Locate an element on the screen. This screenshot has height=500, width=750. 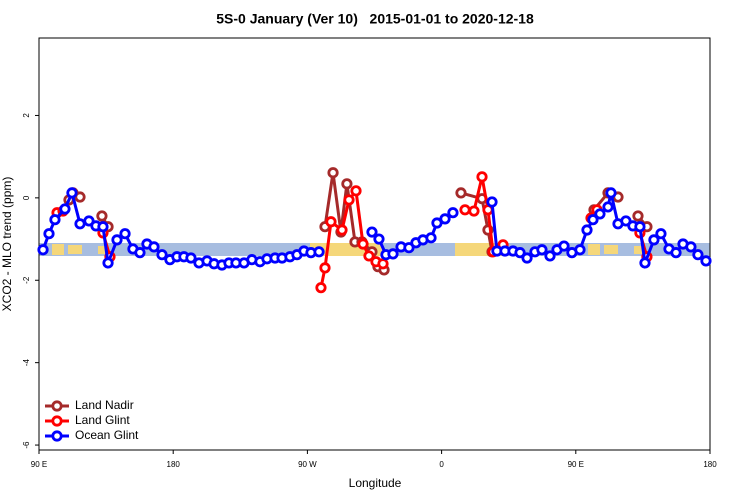
y-tick-label: 0 is located at coordinates (26, 197).